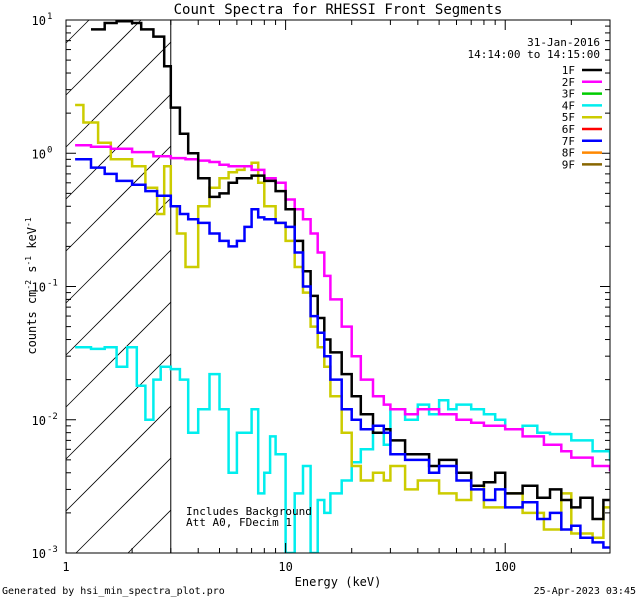 This screenshot has width=640, height=600. I want to click on footer-generated-by: Generated by hsi_min_spectra_plot.pro, so click(113, 591).